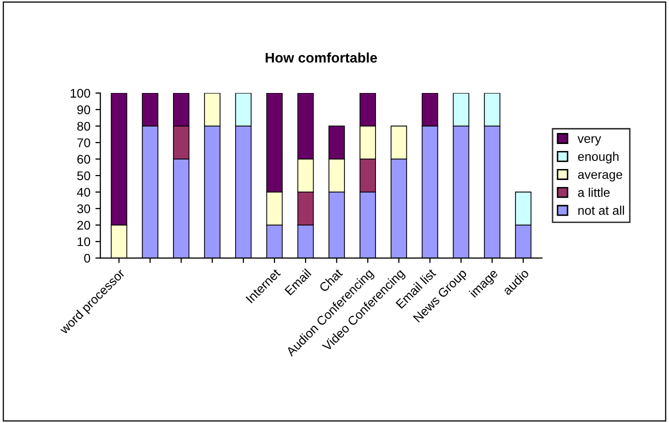 The height and width of the screenshot is (423, 669). What do you see at coordinates (600, 177) in the screenshot?
I see `legend-label: average` at bounding box center [600, 177].